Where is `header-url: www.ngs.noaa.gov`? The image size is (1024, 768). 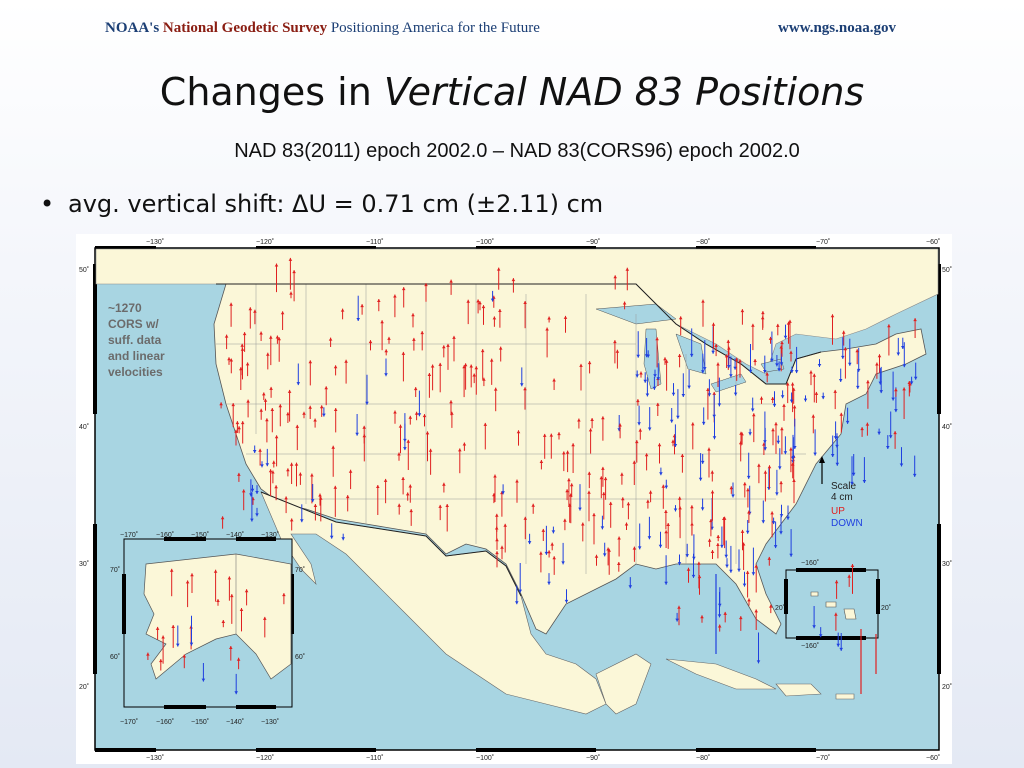
header-url: www.ngs.noaa.gov is located at coordinates (837, 28).